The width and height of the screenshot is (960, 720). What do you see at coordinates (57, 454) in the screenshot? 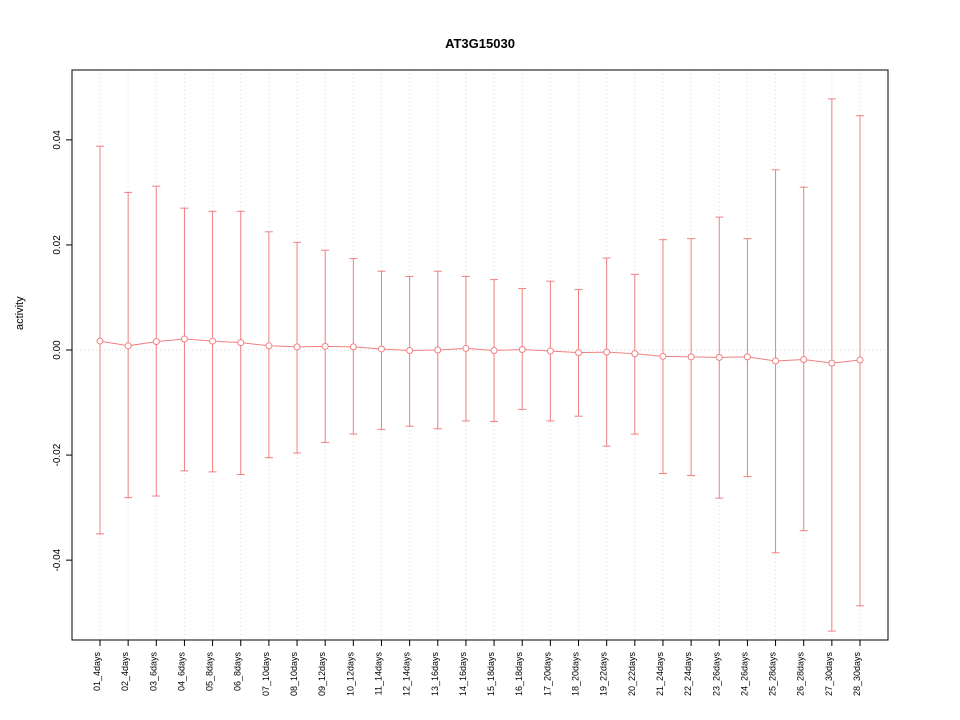
I see `y-tick-label: -0.02` at bounding box center [57, 454].